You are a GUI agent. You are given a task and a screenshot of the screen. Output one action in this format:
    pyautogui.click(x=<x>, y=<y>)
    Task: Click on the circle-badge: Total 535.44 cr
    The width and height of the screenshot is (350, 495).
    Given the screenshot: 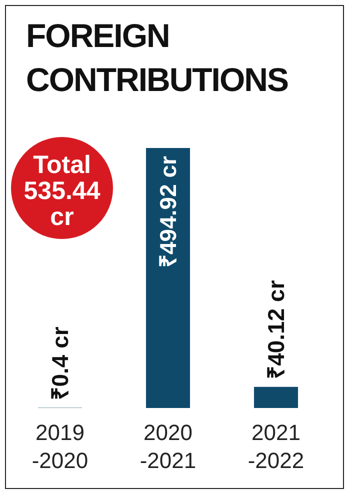 What is the action you would take?
    pyautogui.click(x=62, y=188)
    